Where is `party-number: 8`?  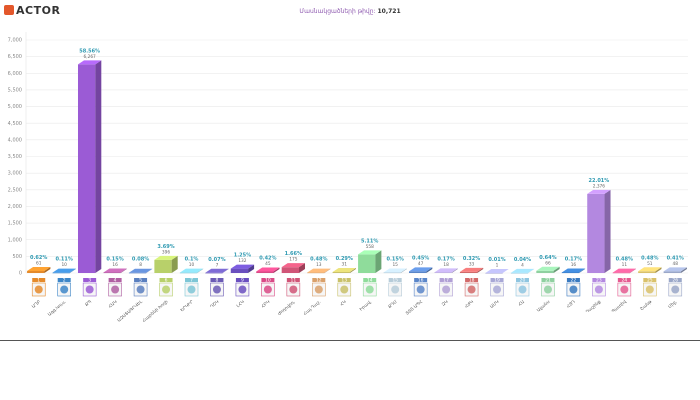
party-number: 8 is located at coordinates (217, 280).